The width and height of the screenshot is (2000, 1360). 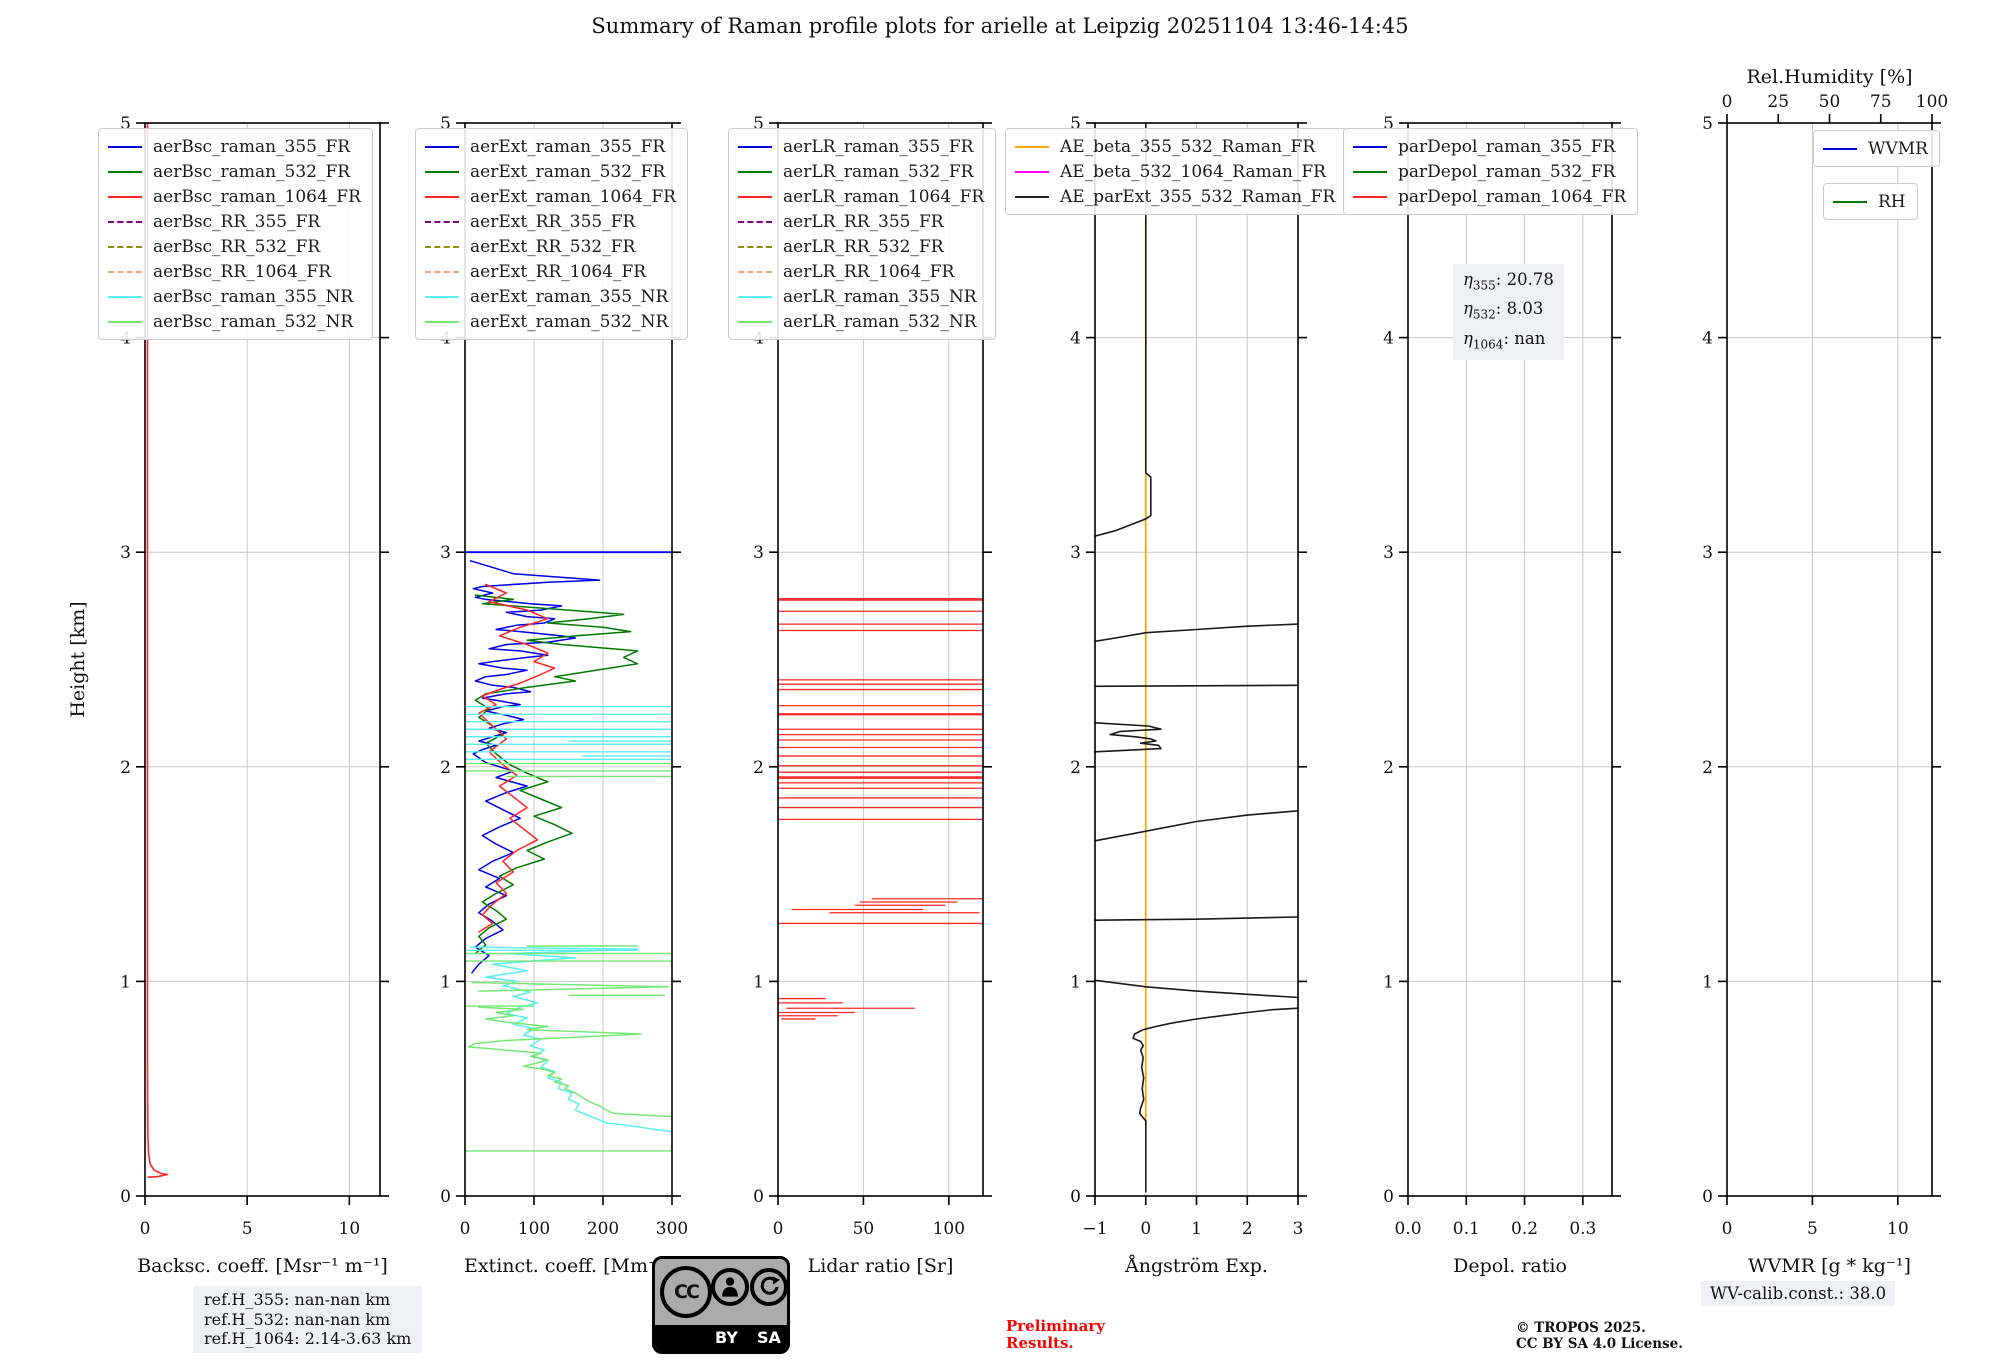 I want to click on legend-label: aerLR_RR_355_FR, so click(x=863, y=221).